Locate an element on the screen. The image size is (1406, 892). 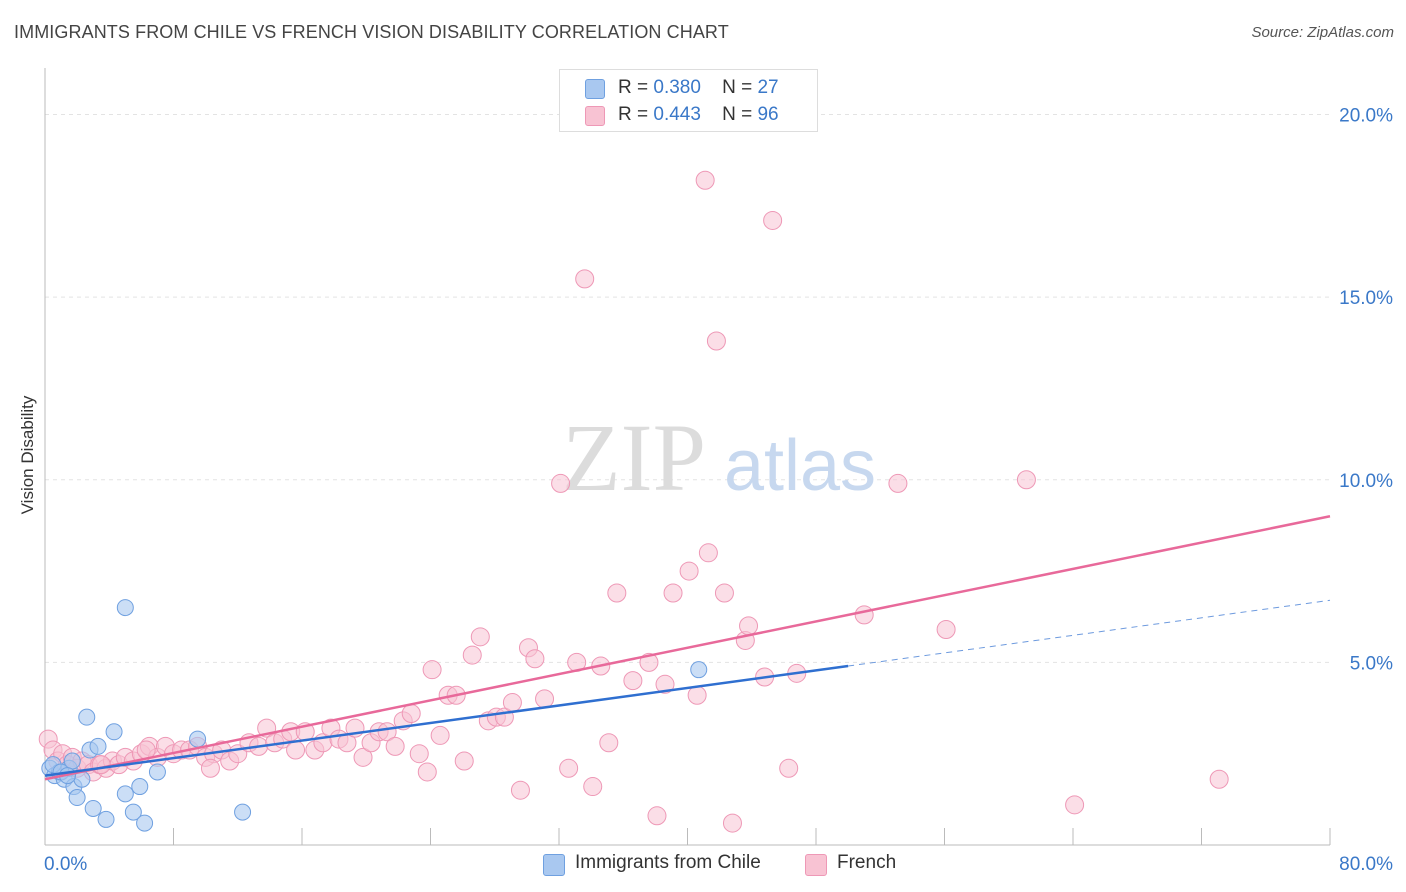
chile-n-label: N = is located at coordinates (737, 87).